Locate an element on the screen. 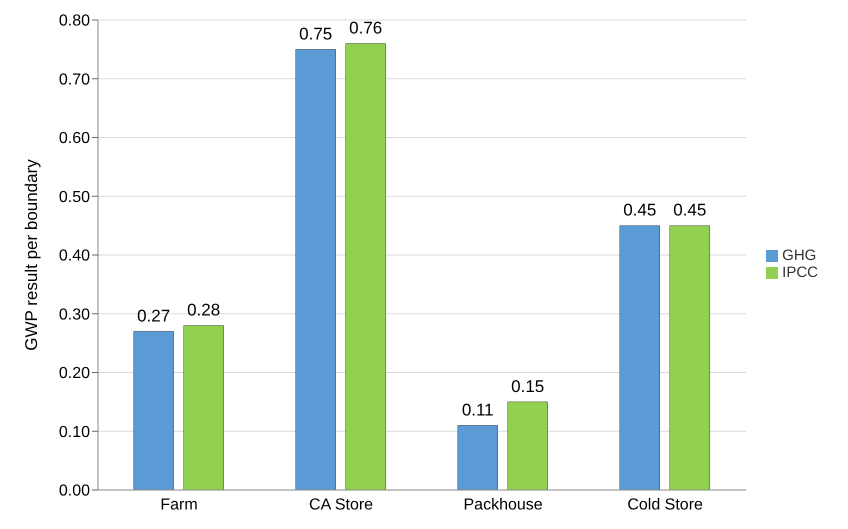 The height and width of the screenshot is (529, 848). data-label: 0.15 is located at coordinates (527, 386).